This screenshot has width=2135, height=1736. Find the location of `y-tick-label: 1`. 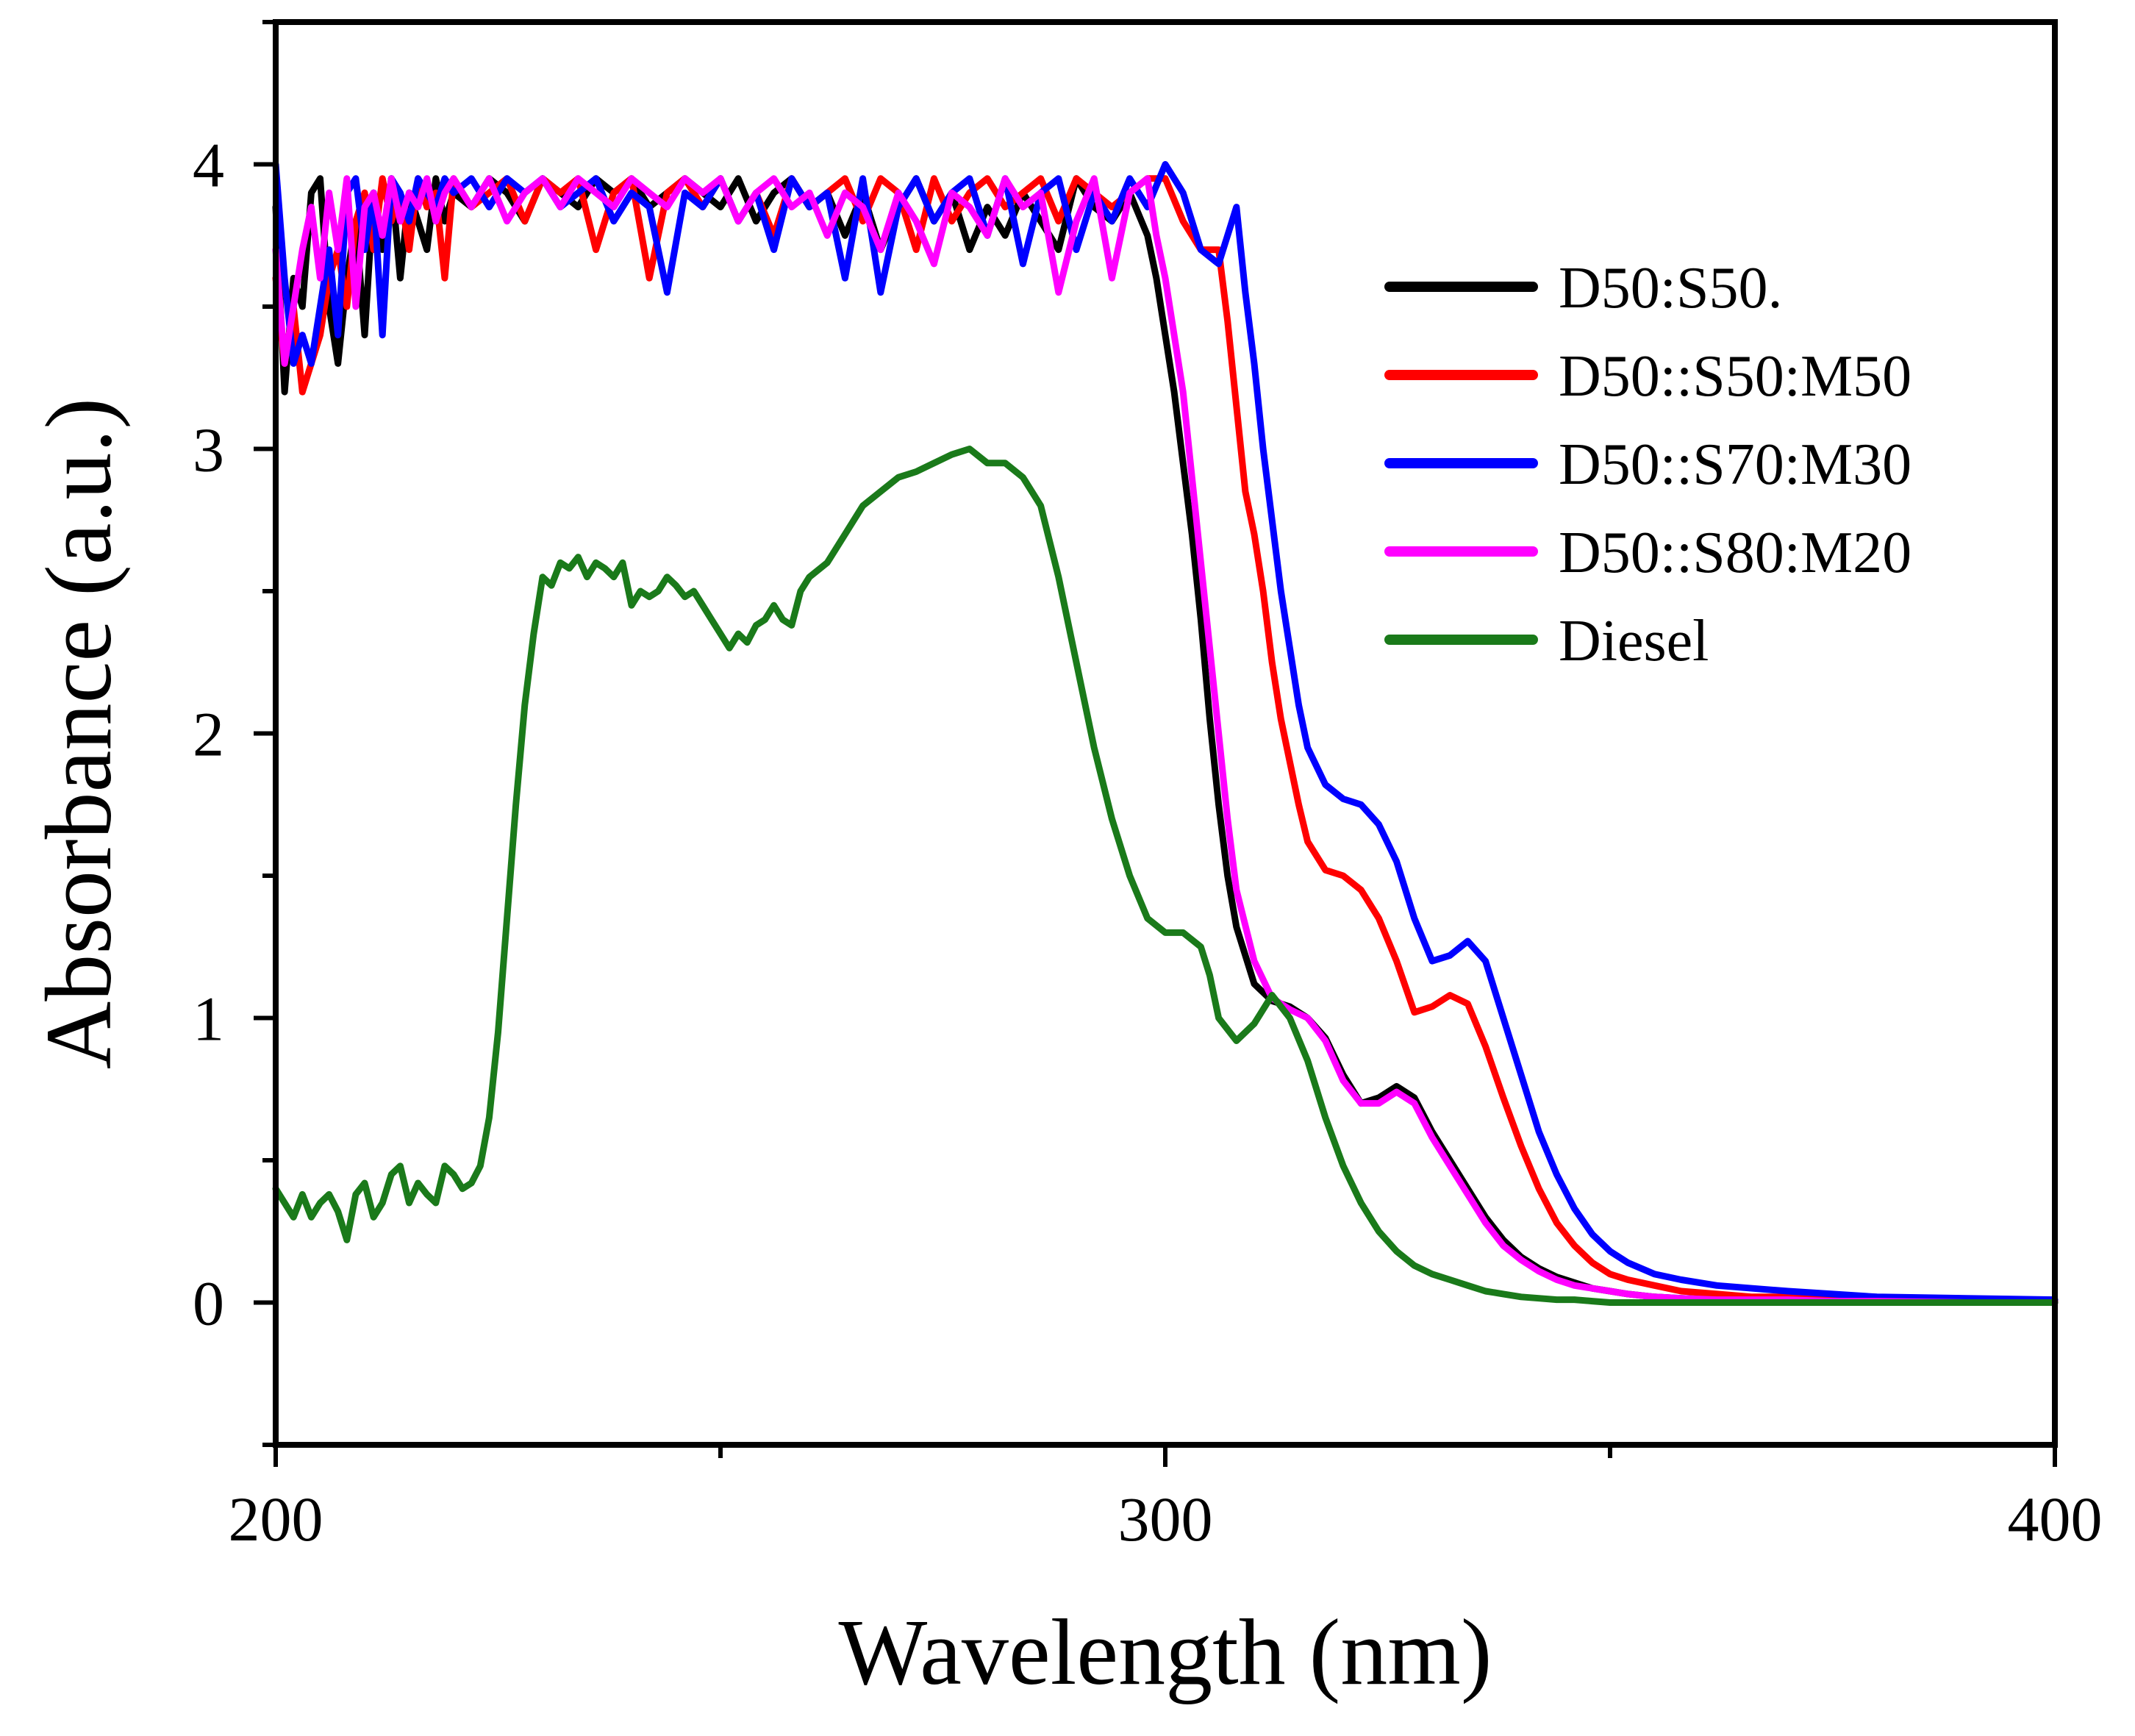

y-tick-label: 1 is located at coordinates (209, 1019).